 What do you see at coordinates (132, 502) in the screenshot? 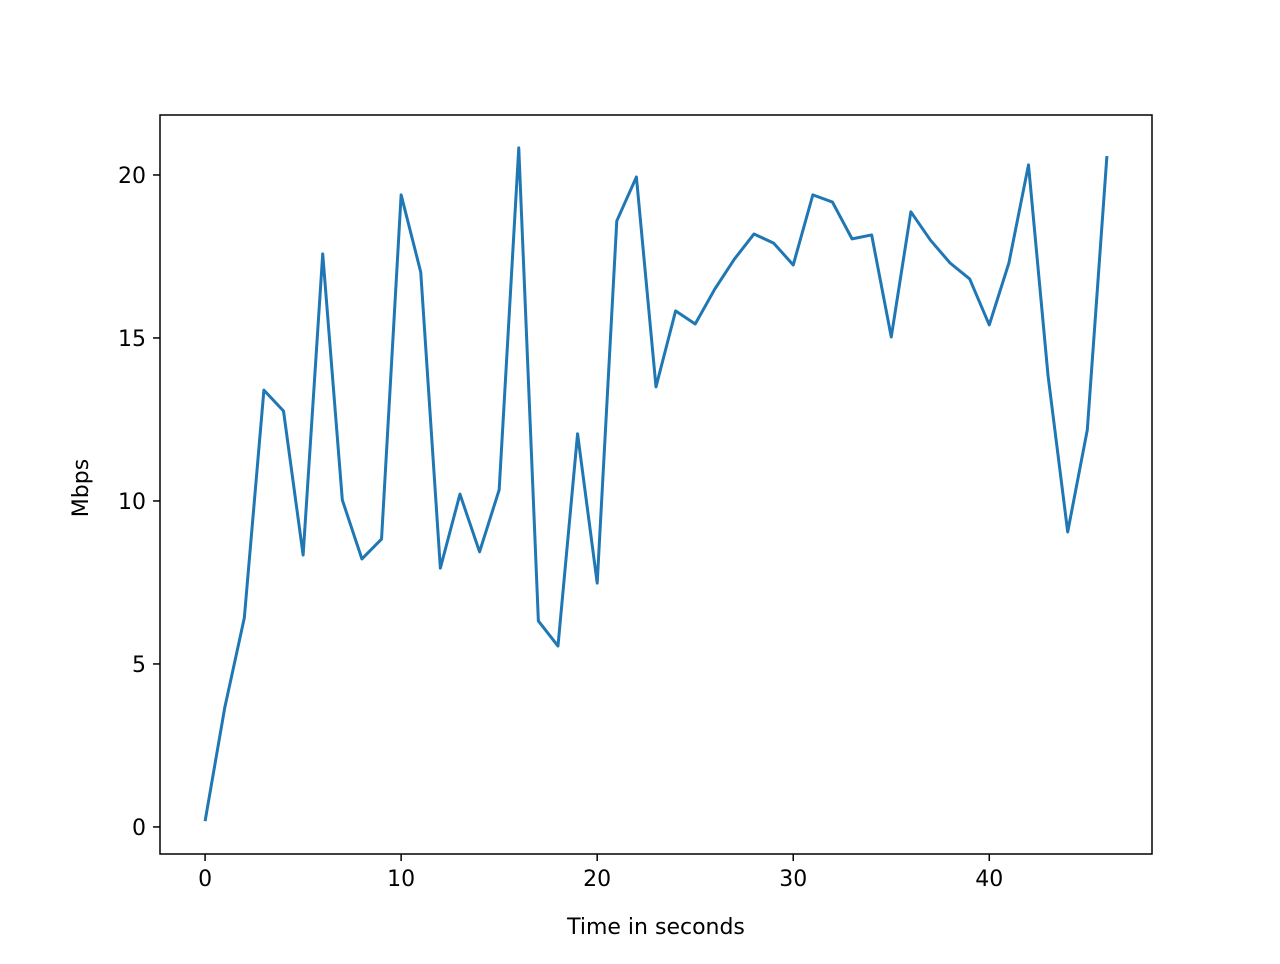
I see `y-tick-label: 10` at bounding box center [132, 502].